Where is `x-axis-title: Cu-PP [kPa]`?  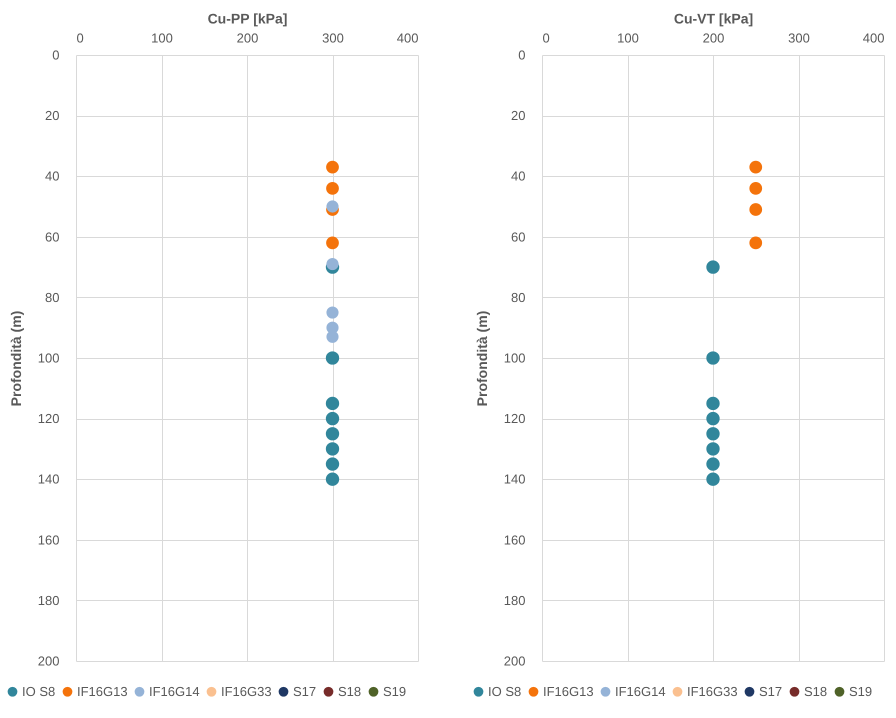
x-axis-title: Cu-PP [kPa] is located at coordinates (248, 18).